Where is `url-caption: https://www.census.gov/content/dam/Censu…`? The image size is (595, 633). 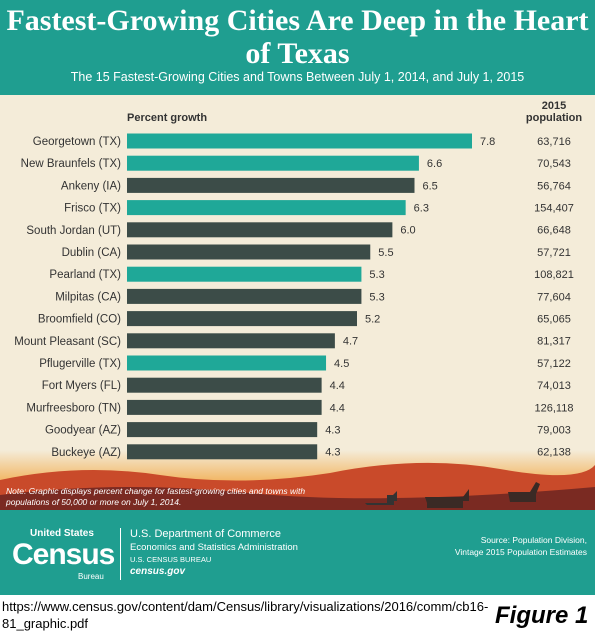 url-caption: https://www.census.gov/content/dam/Censu… is located at coordinates (245, 615).